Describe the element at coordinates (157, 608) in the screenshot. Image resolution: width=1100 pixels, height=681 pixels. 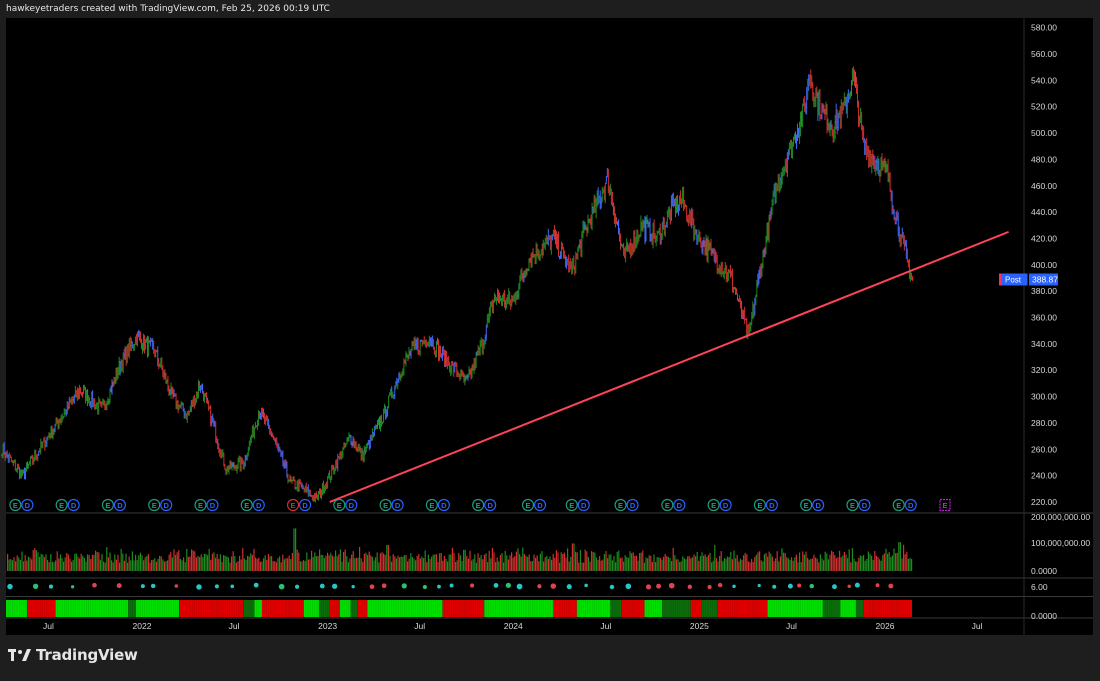
I see `signal-segment-green` at that location.